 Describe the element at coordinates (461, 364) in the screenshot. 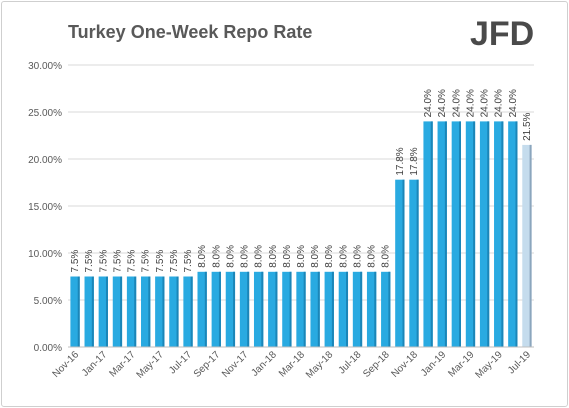

I see `x-tick-label: Mar-19` at that location.